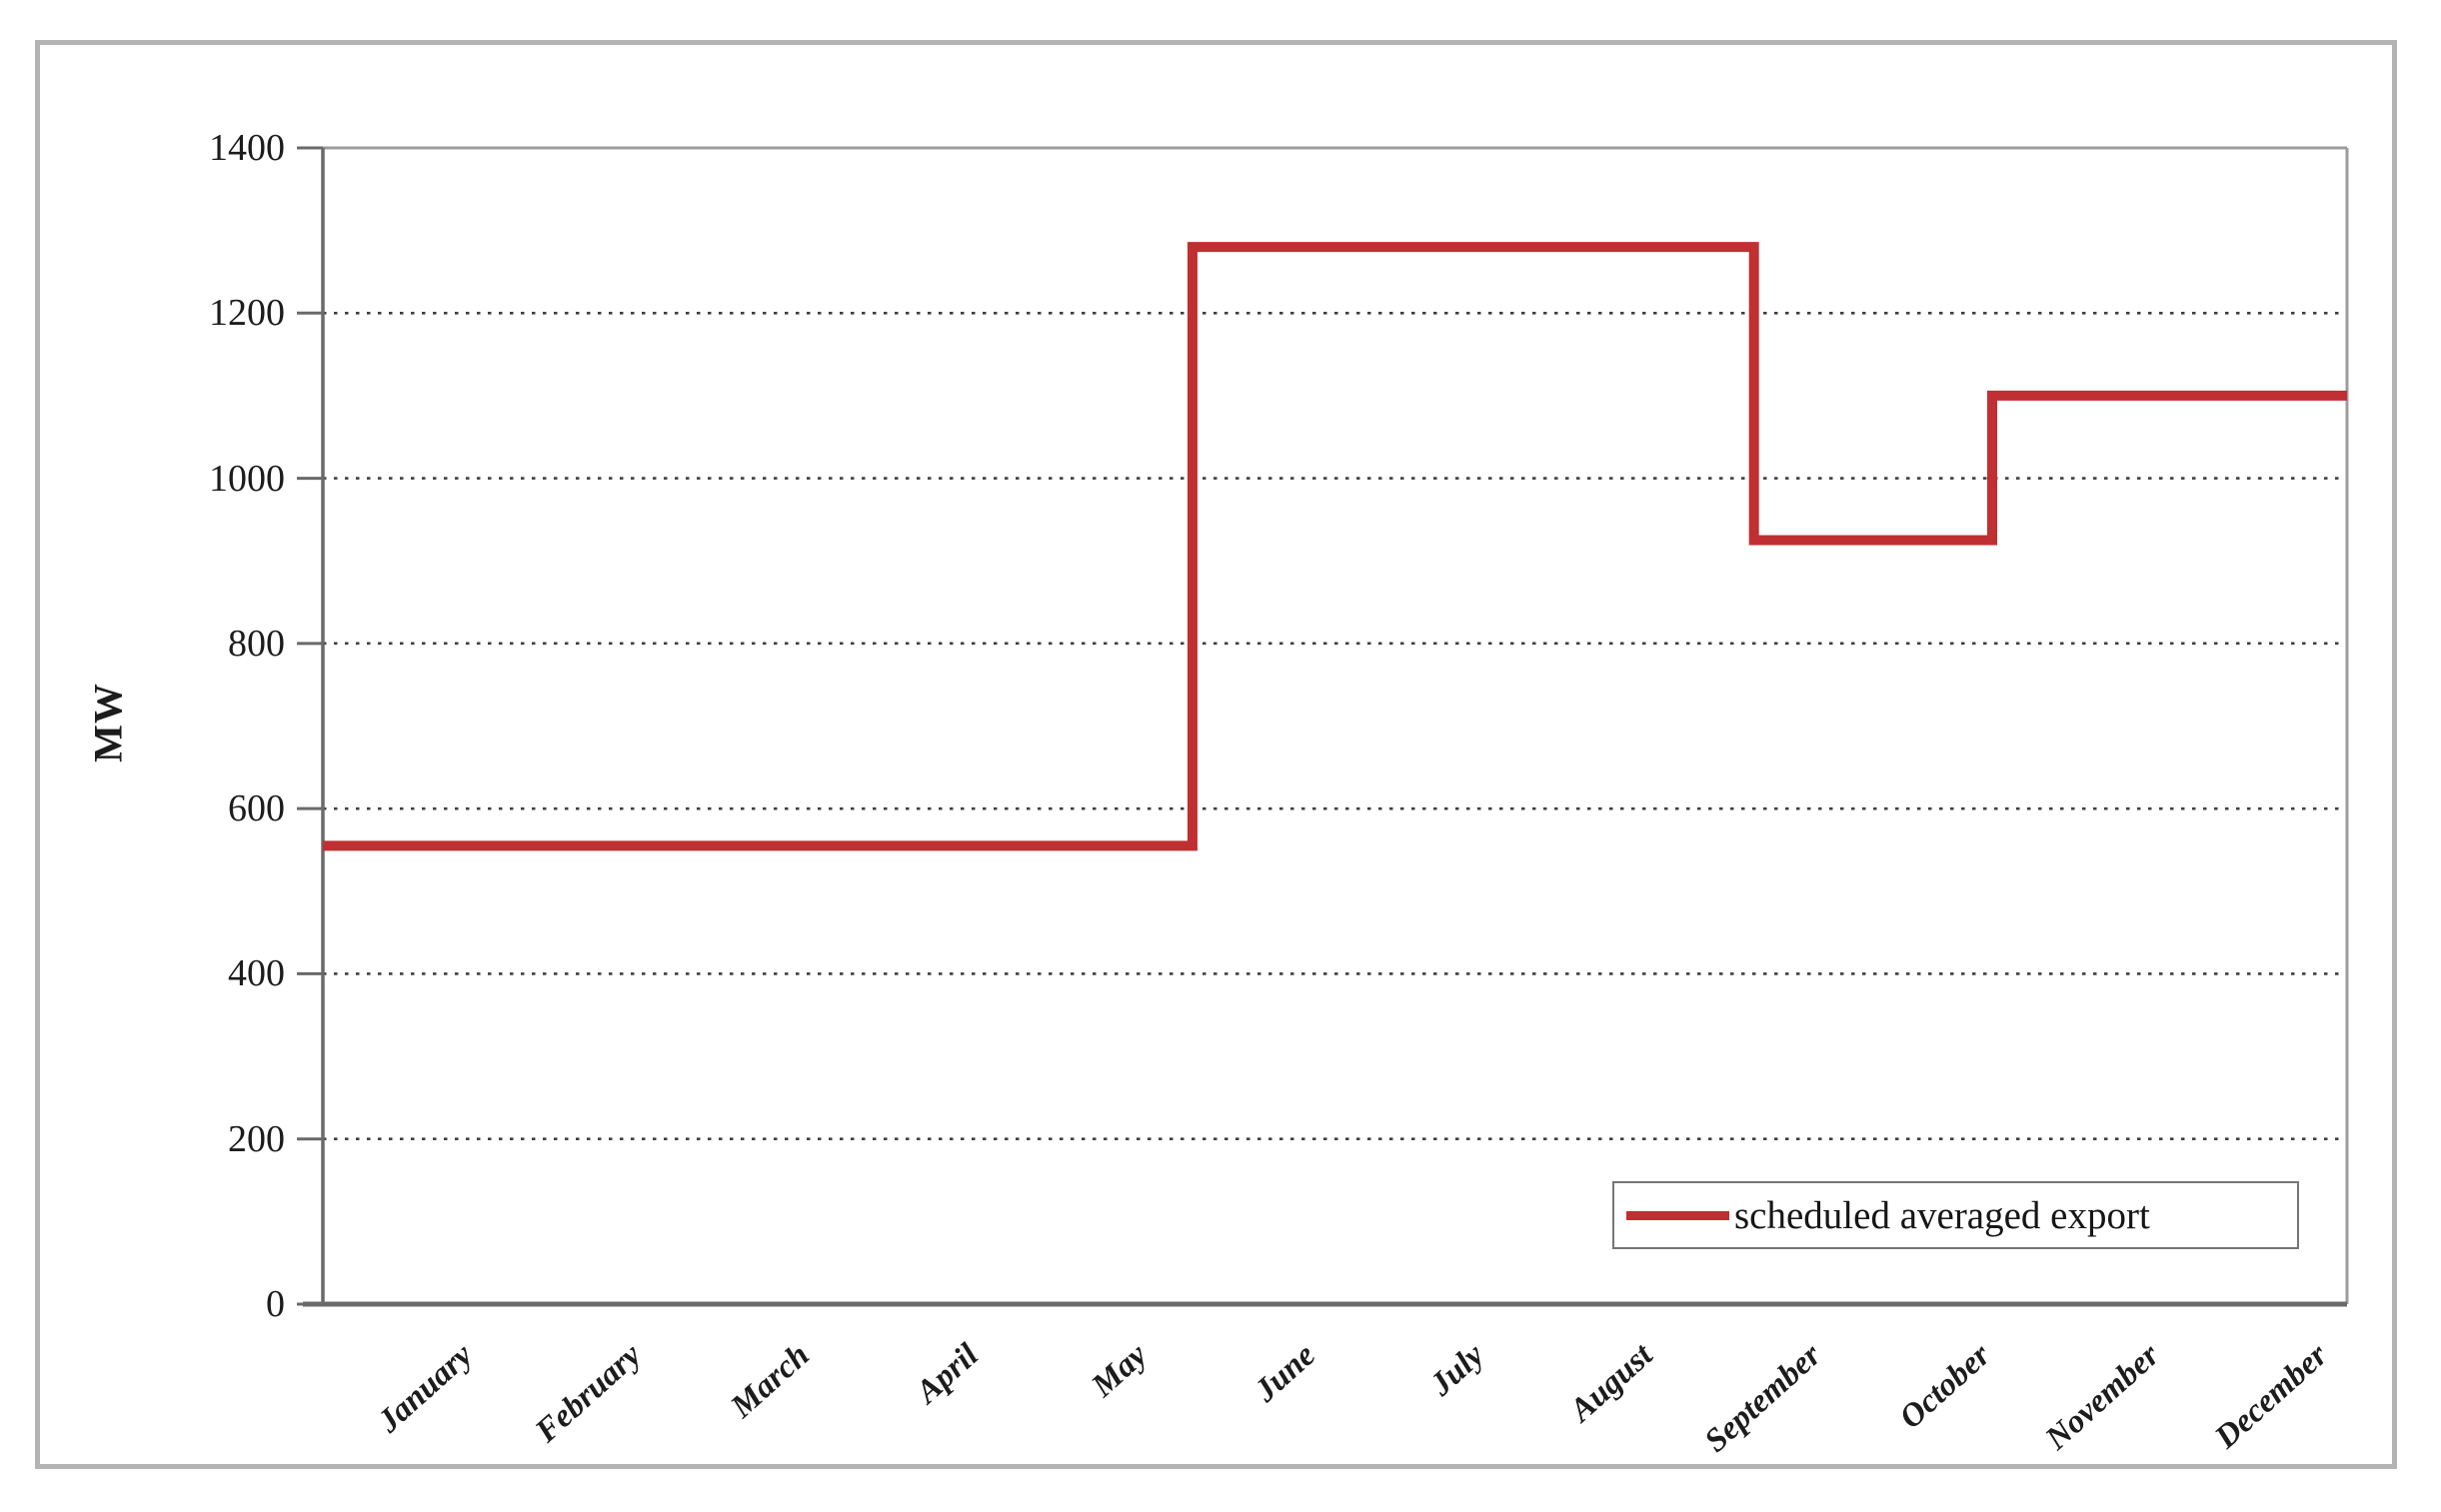 The height and width of the screenshot is (1512, 2441). What do you see at coordinates (1678, 1215) in the screenshot?
I see `legend-line-sample` at bounding box center [1678, 1215].